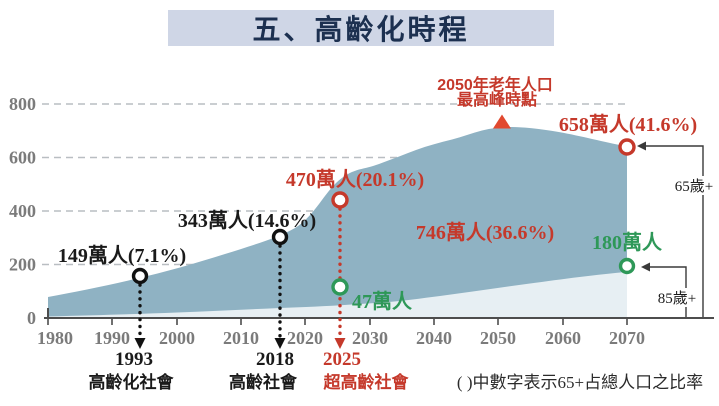 This screenshot has width=719, height=406. I want to click on era-2018: 高齡社會, so click(263, 382).